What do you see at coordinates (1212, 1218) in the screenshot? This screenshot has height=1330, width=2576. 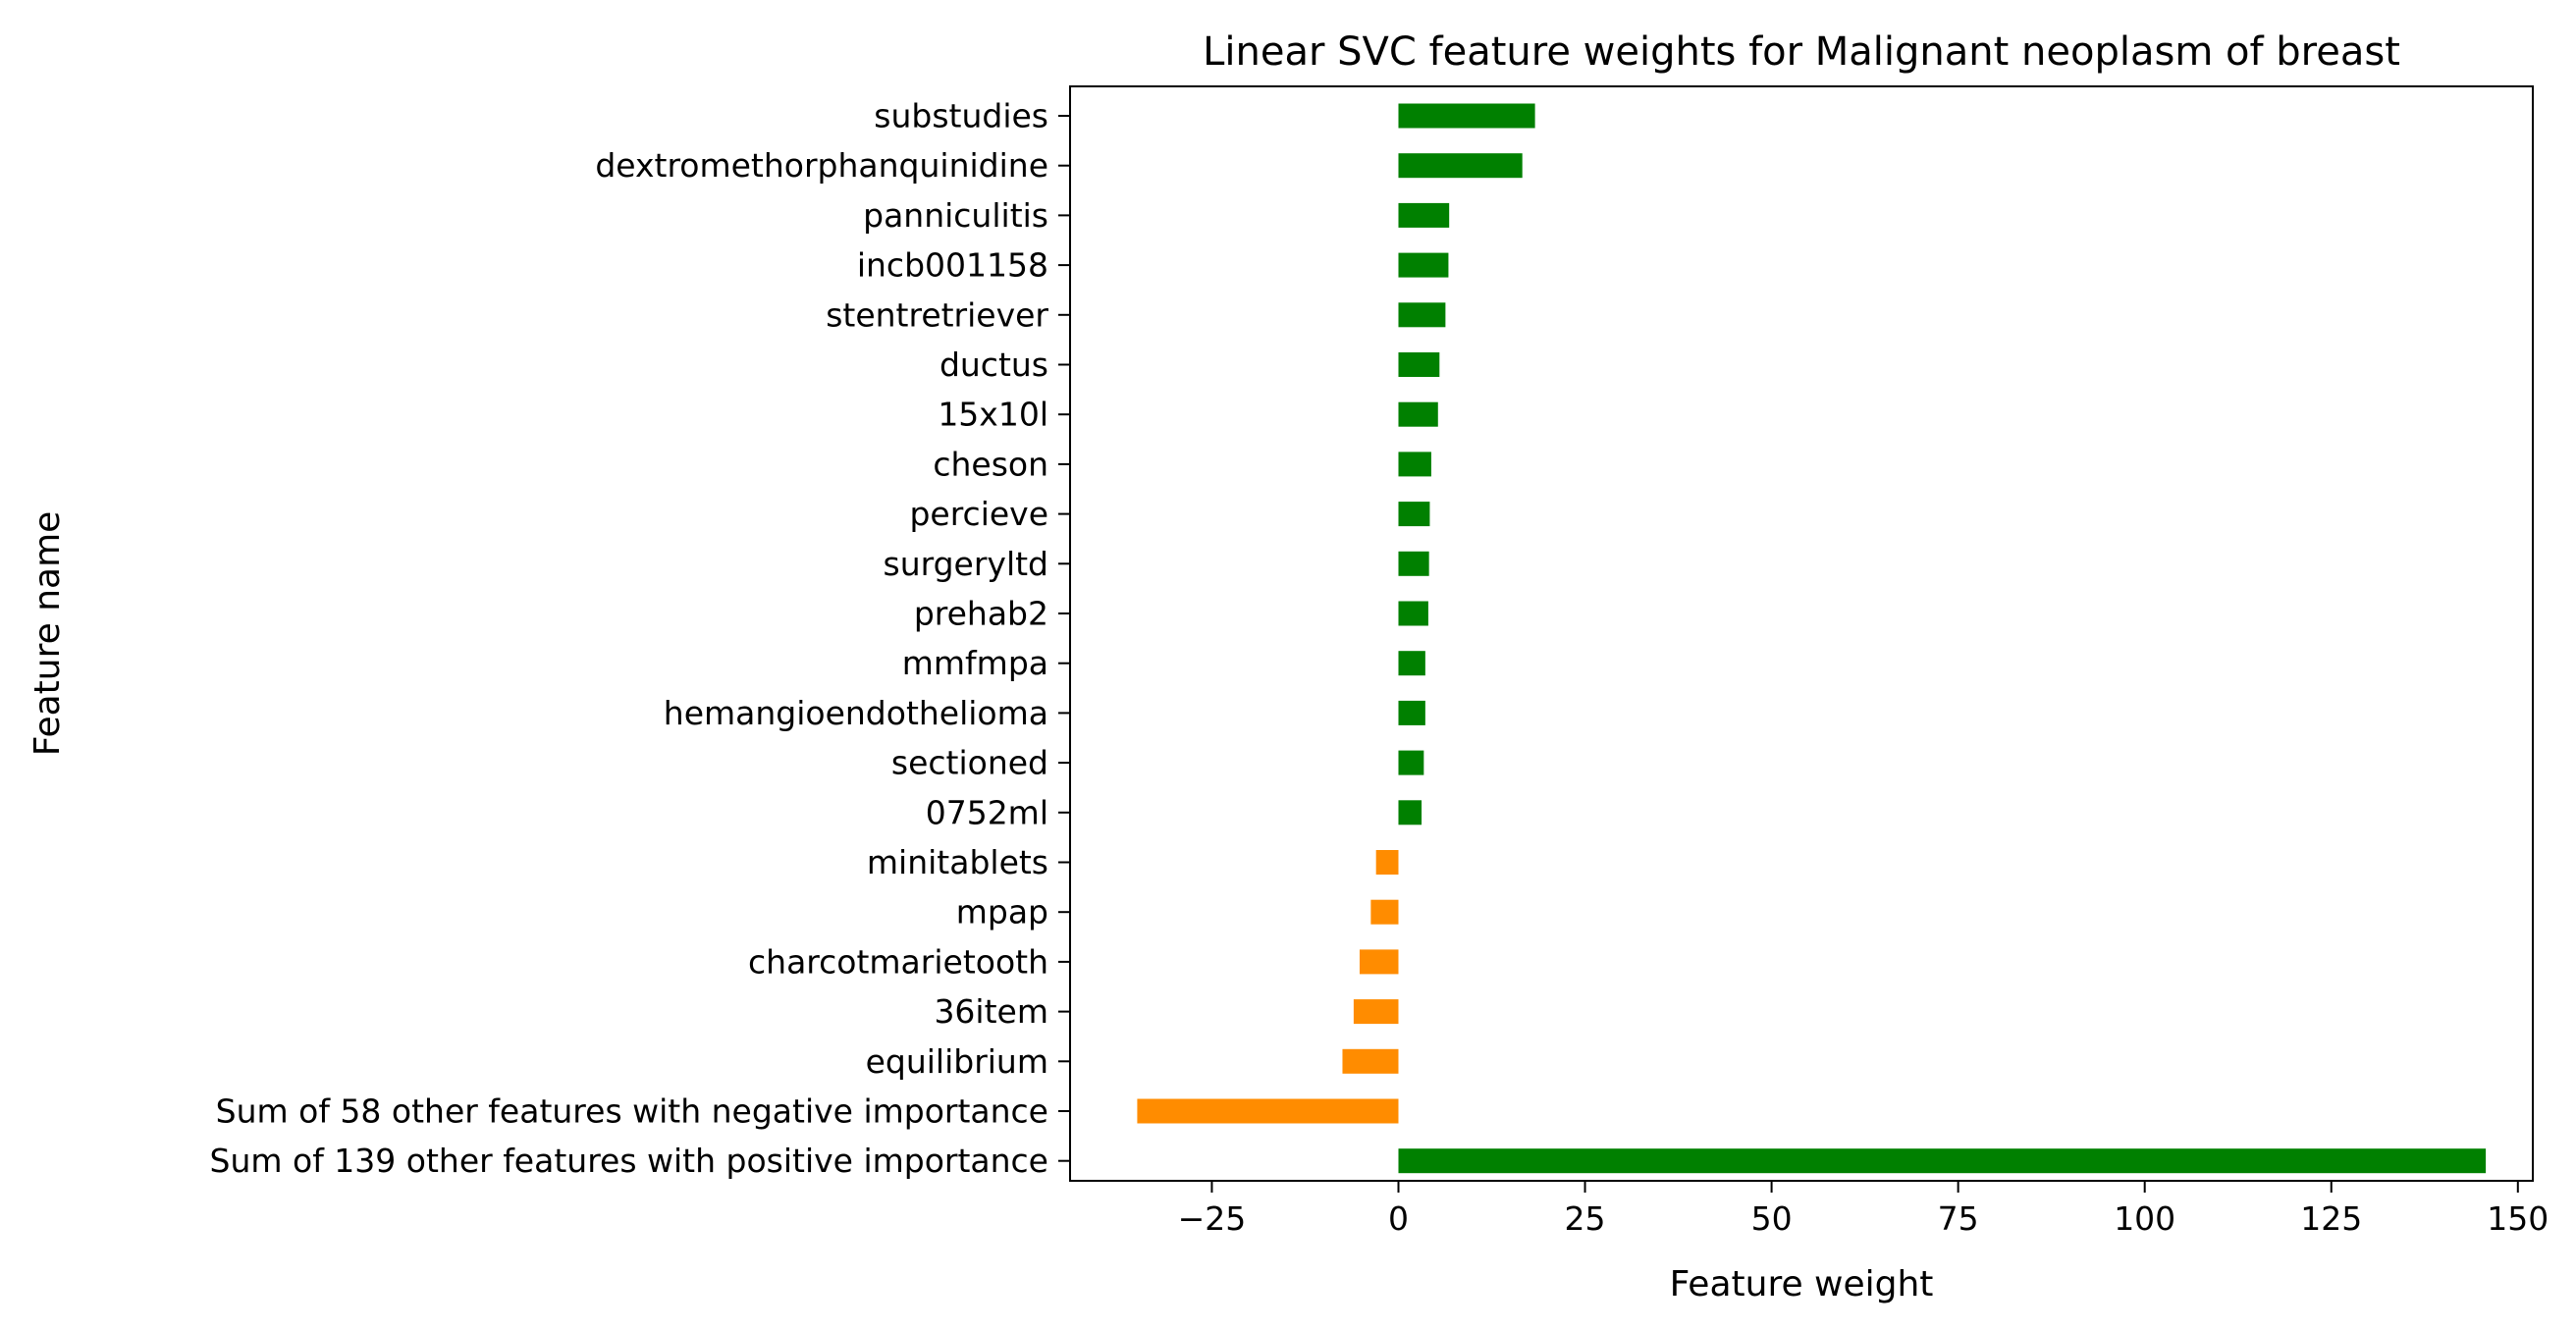 I see `x-tick-label: −25` at bounding box center [1212, 1218].